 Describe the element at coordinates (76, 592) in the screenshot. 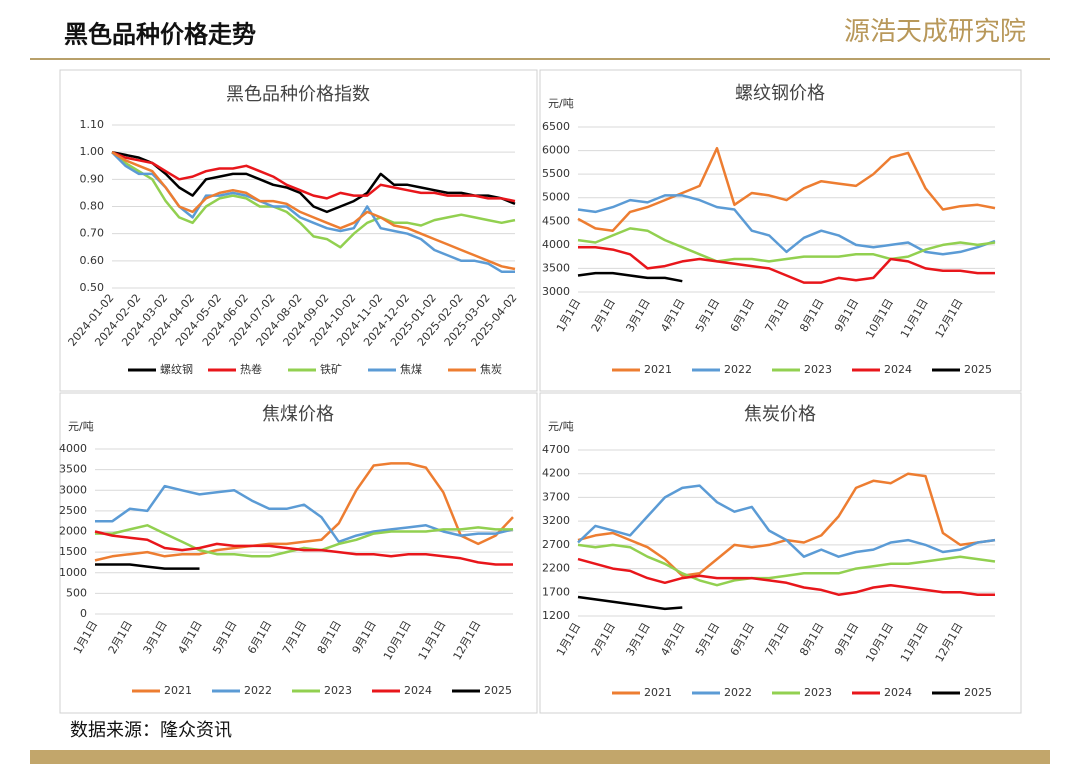

I see `y-tick-label: 500` at that location.